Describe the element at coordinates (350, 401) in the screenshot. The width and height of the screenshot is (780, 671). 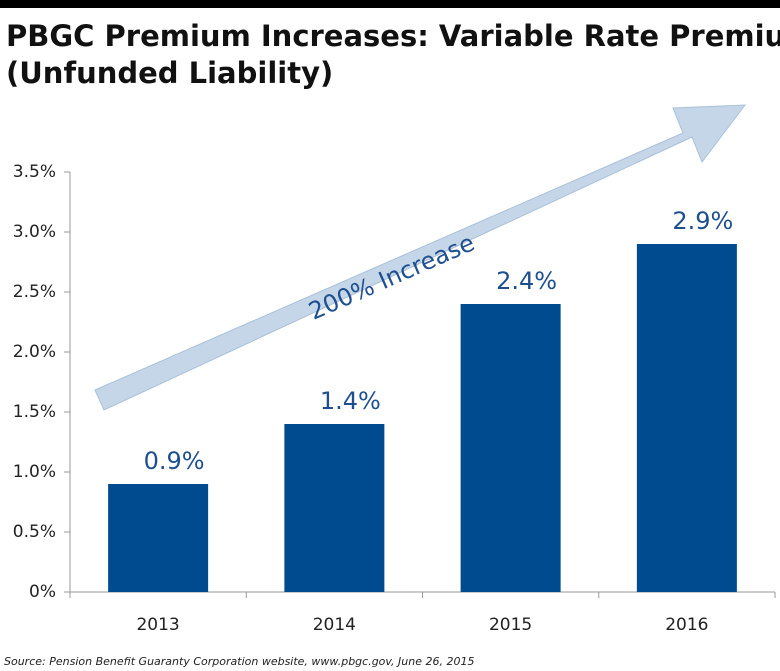
I see `value-label: 1.4%` at that location.